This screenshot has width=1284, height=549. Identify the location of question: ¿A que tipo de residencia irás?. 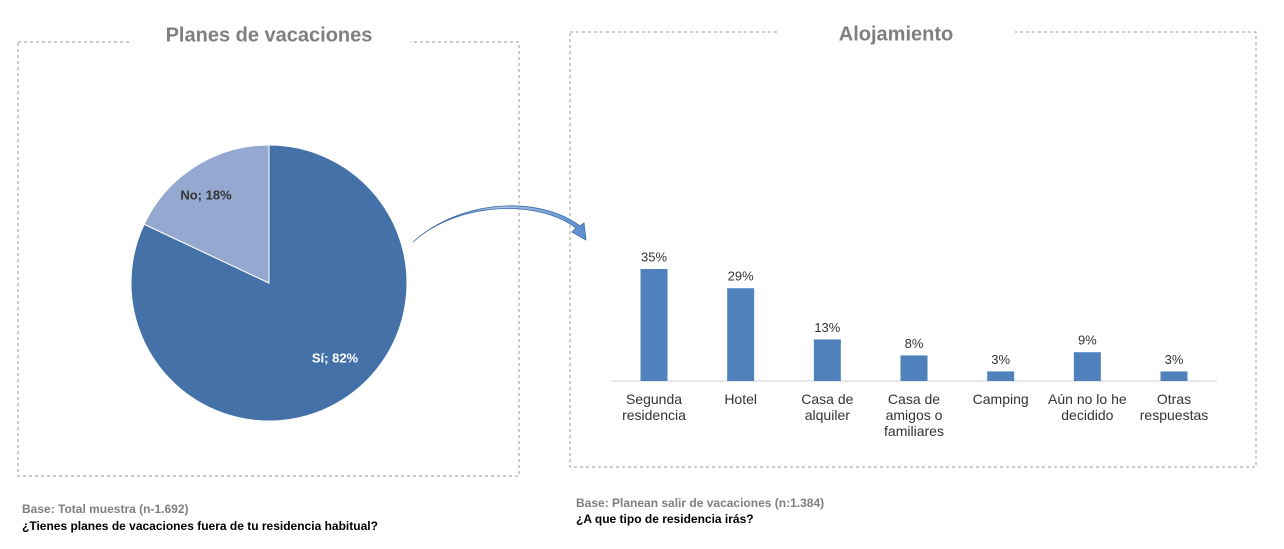
(665, 519).